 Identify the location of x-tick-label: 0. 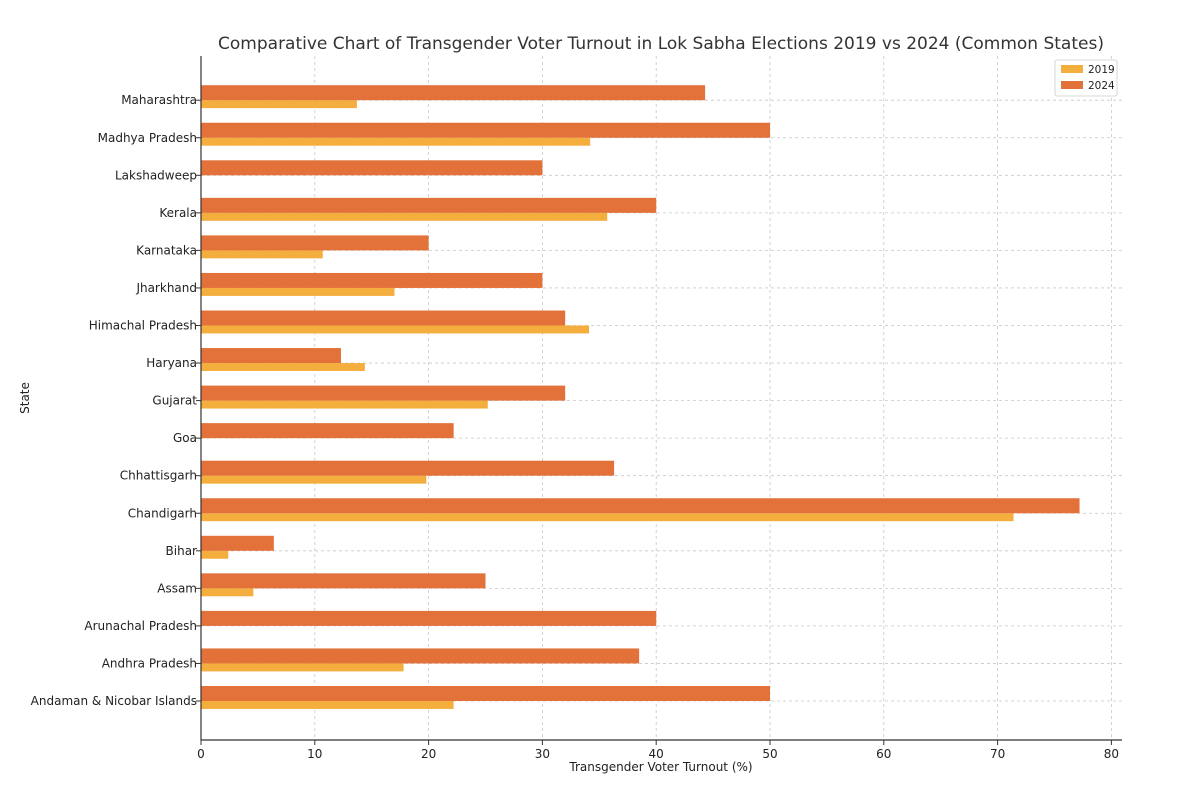
(201, 754).